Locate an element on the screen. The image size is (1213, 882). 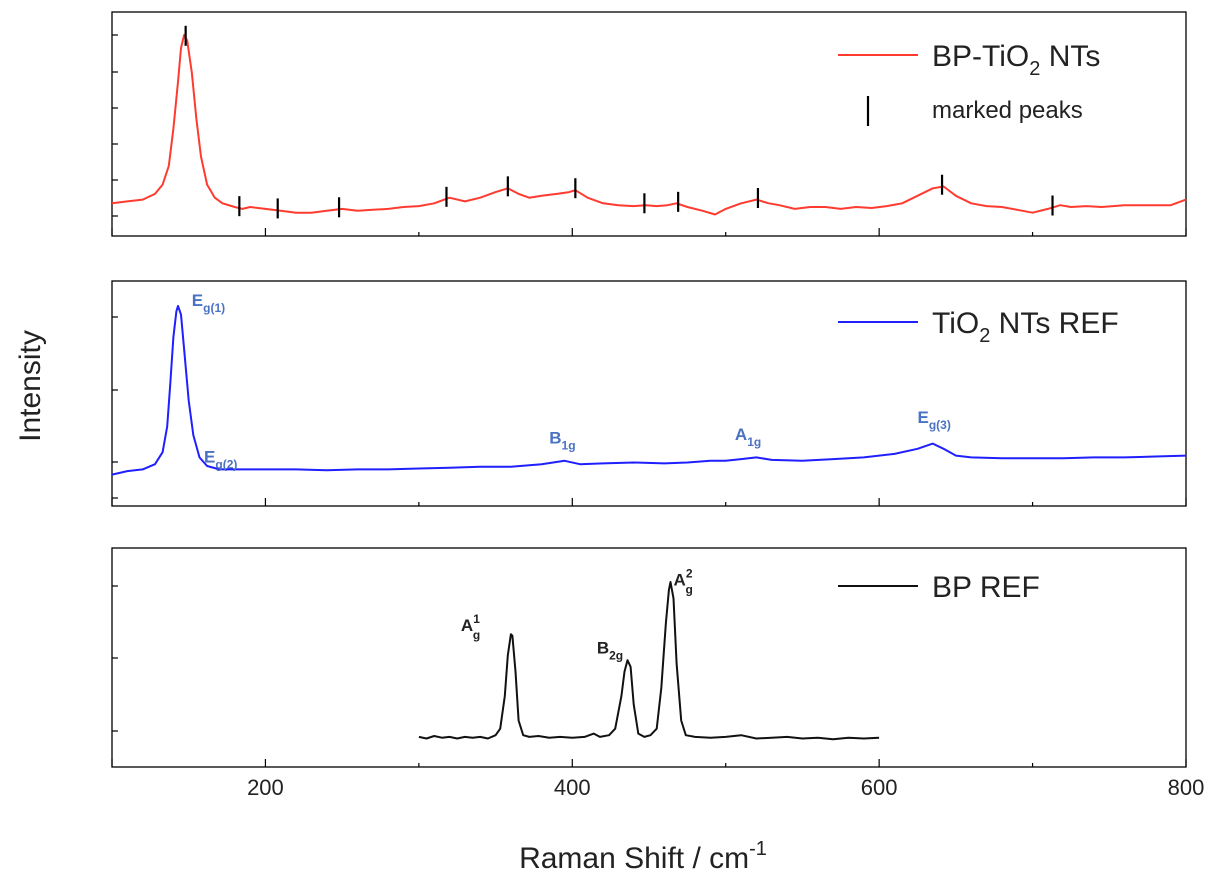
peak-label-sub: g(2) is located at coordinates (226, 465).